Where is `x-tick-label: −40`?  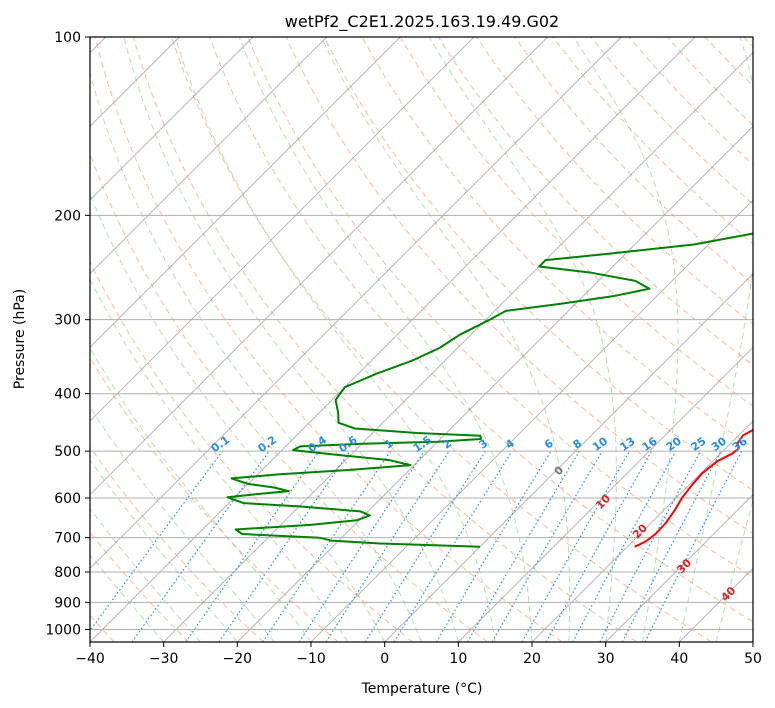 x-tick-label: −40 is located at coordinates (90, 659).